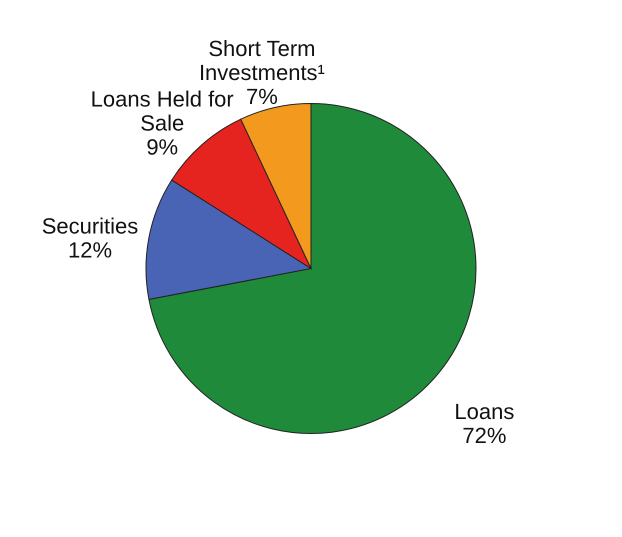  What do you see at coordinates (90, 225) in the screenshot?
I see `slice-label: Securities` at bounding box center [90, 225].